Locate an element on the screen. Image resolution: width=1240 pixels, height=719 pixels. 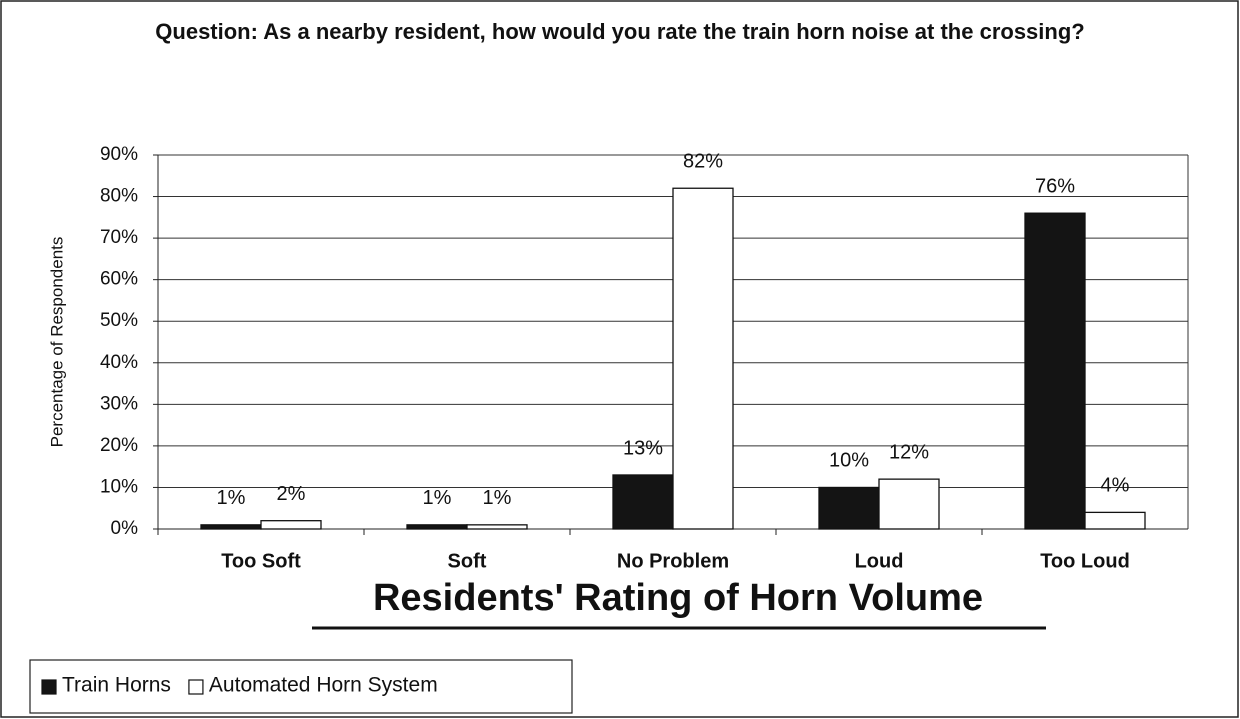
data-label: 76% is located at coordinates (1055, 186).